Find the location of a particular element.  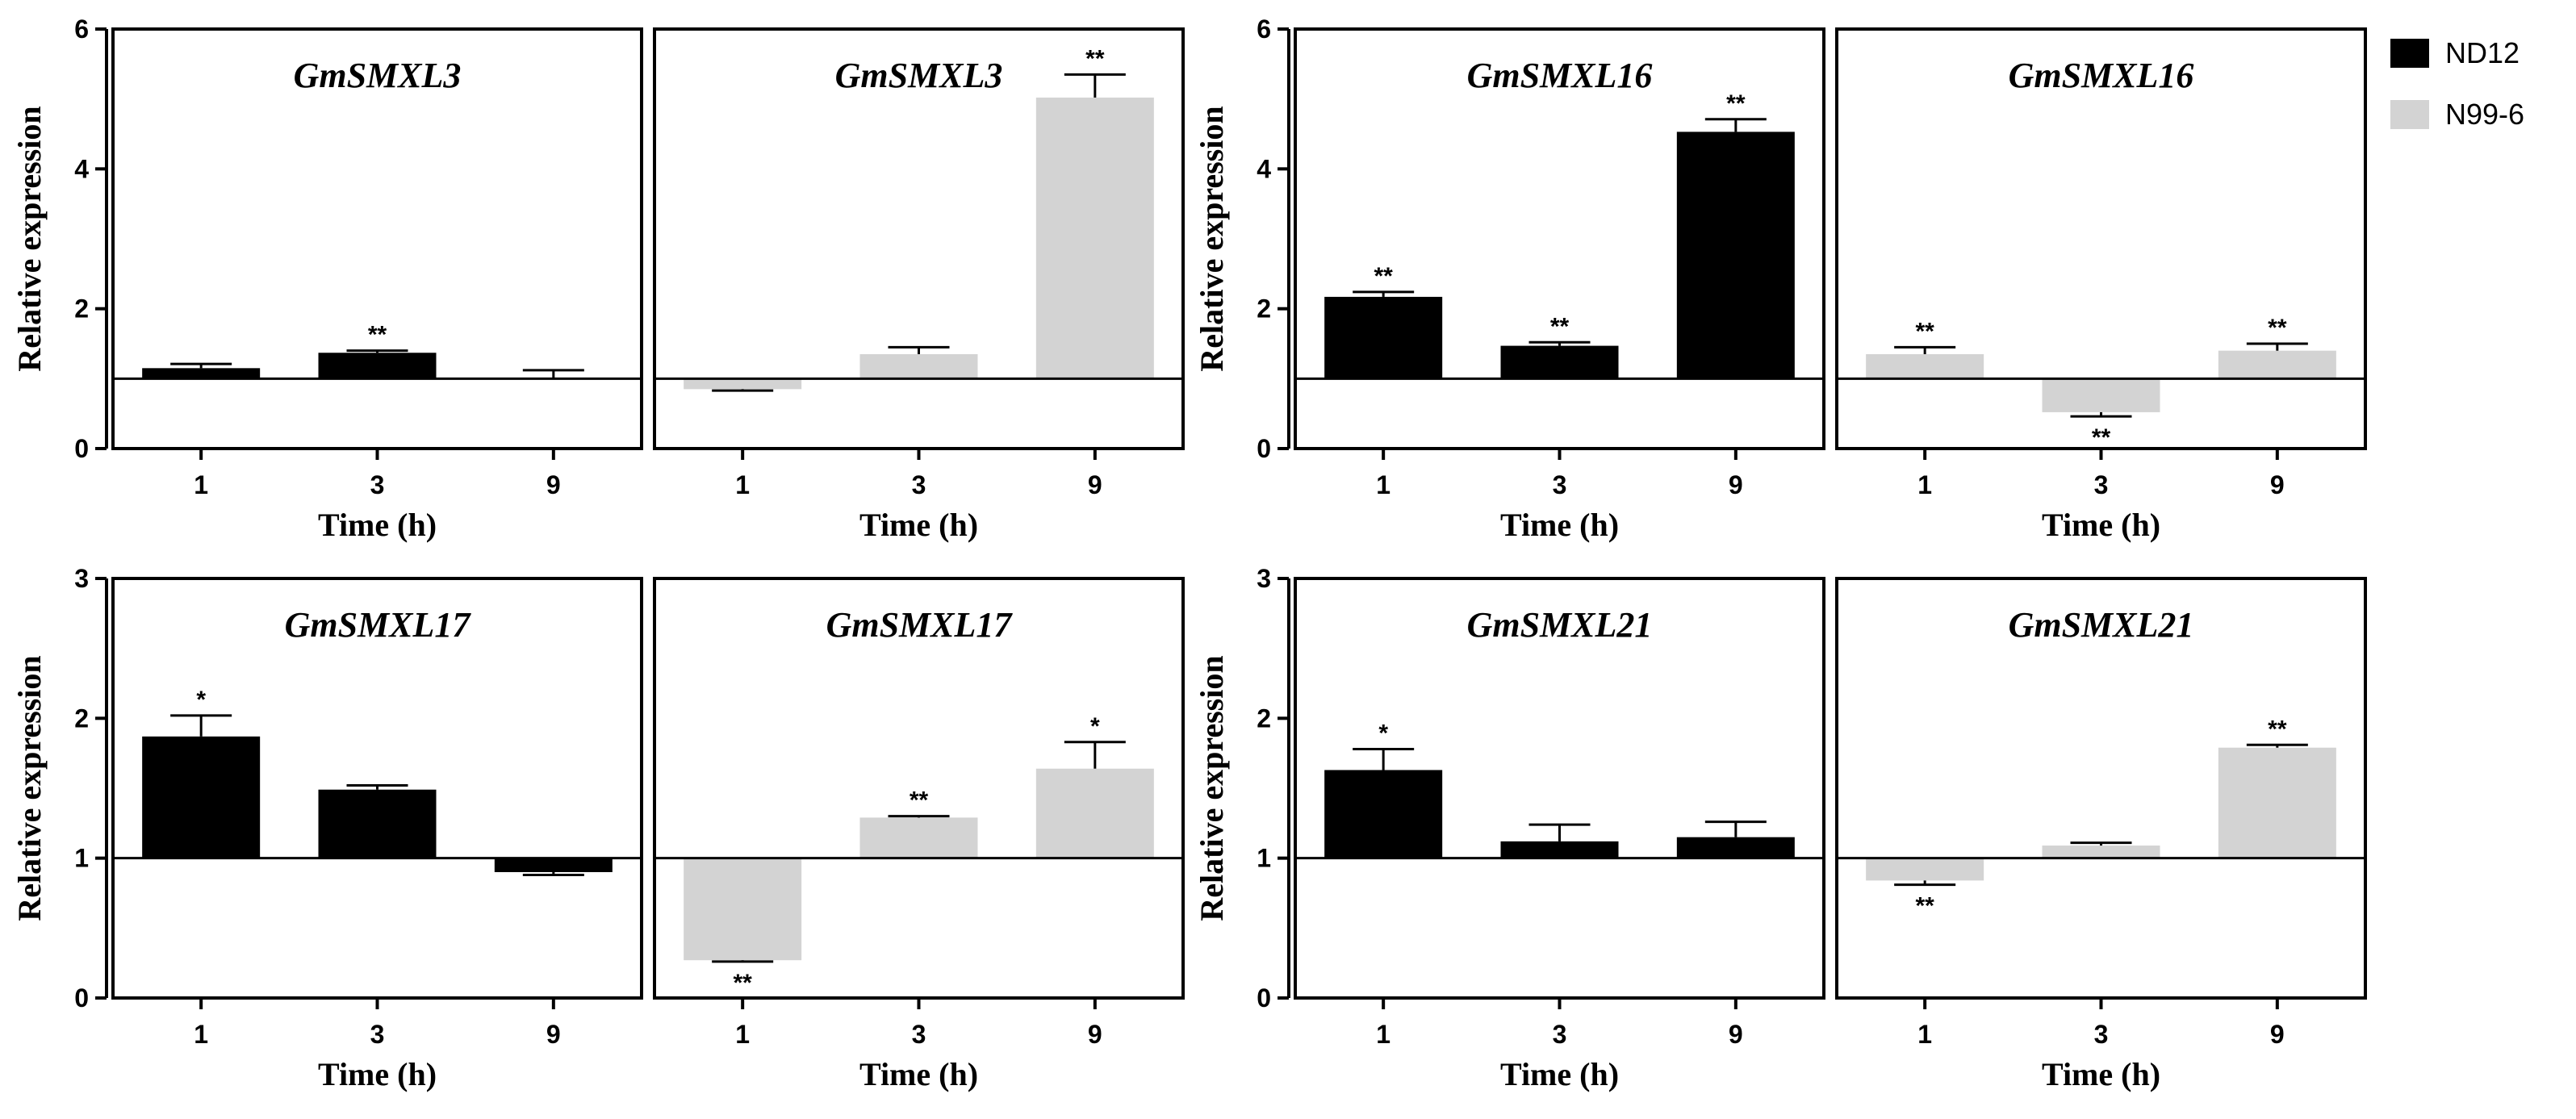

y-tick-label: 4 is located at coordinates (1264, 168).